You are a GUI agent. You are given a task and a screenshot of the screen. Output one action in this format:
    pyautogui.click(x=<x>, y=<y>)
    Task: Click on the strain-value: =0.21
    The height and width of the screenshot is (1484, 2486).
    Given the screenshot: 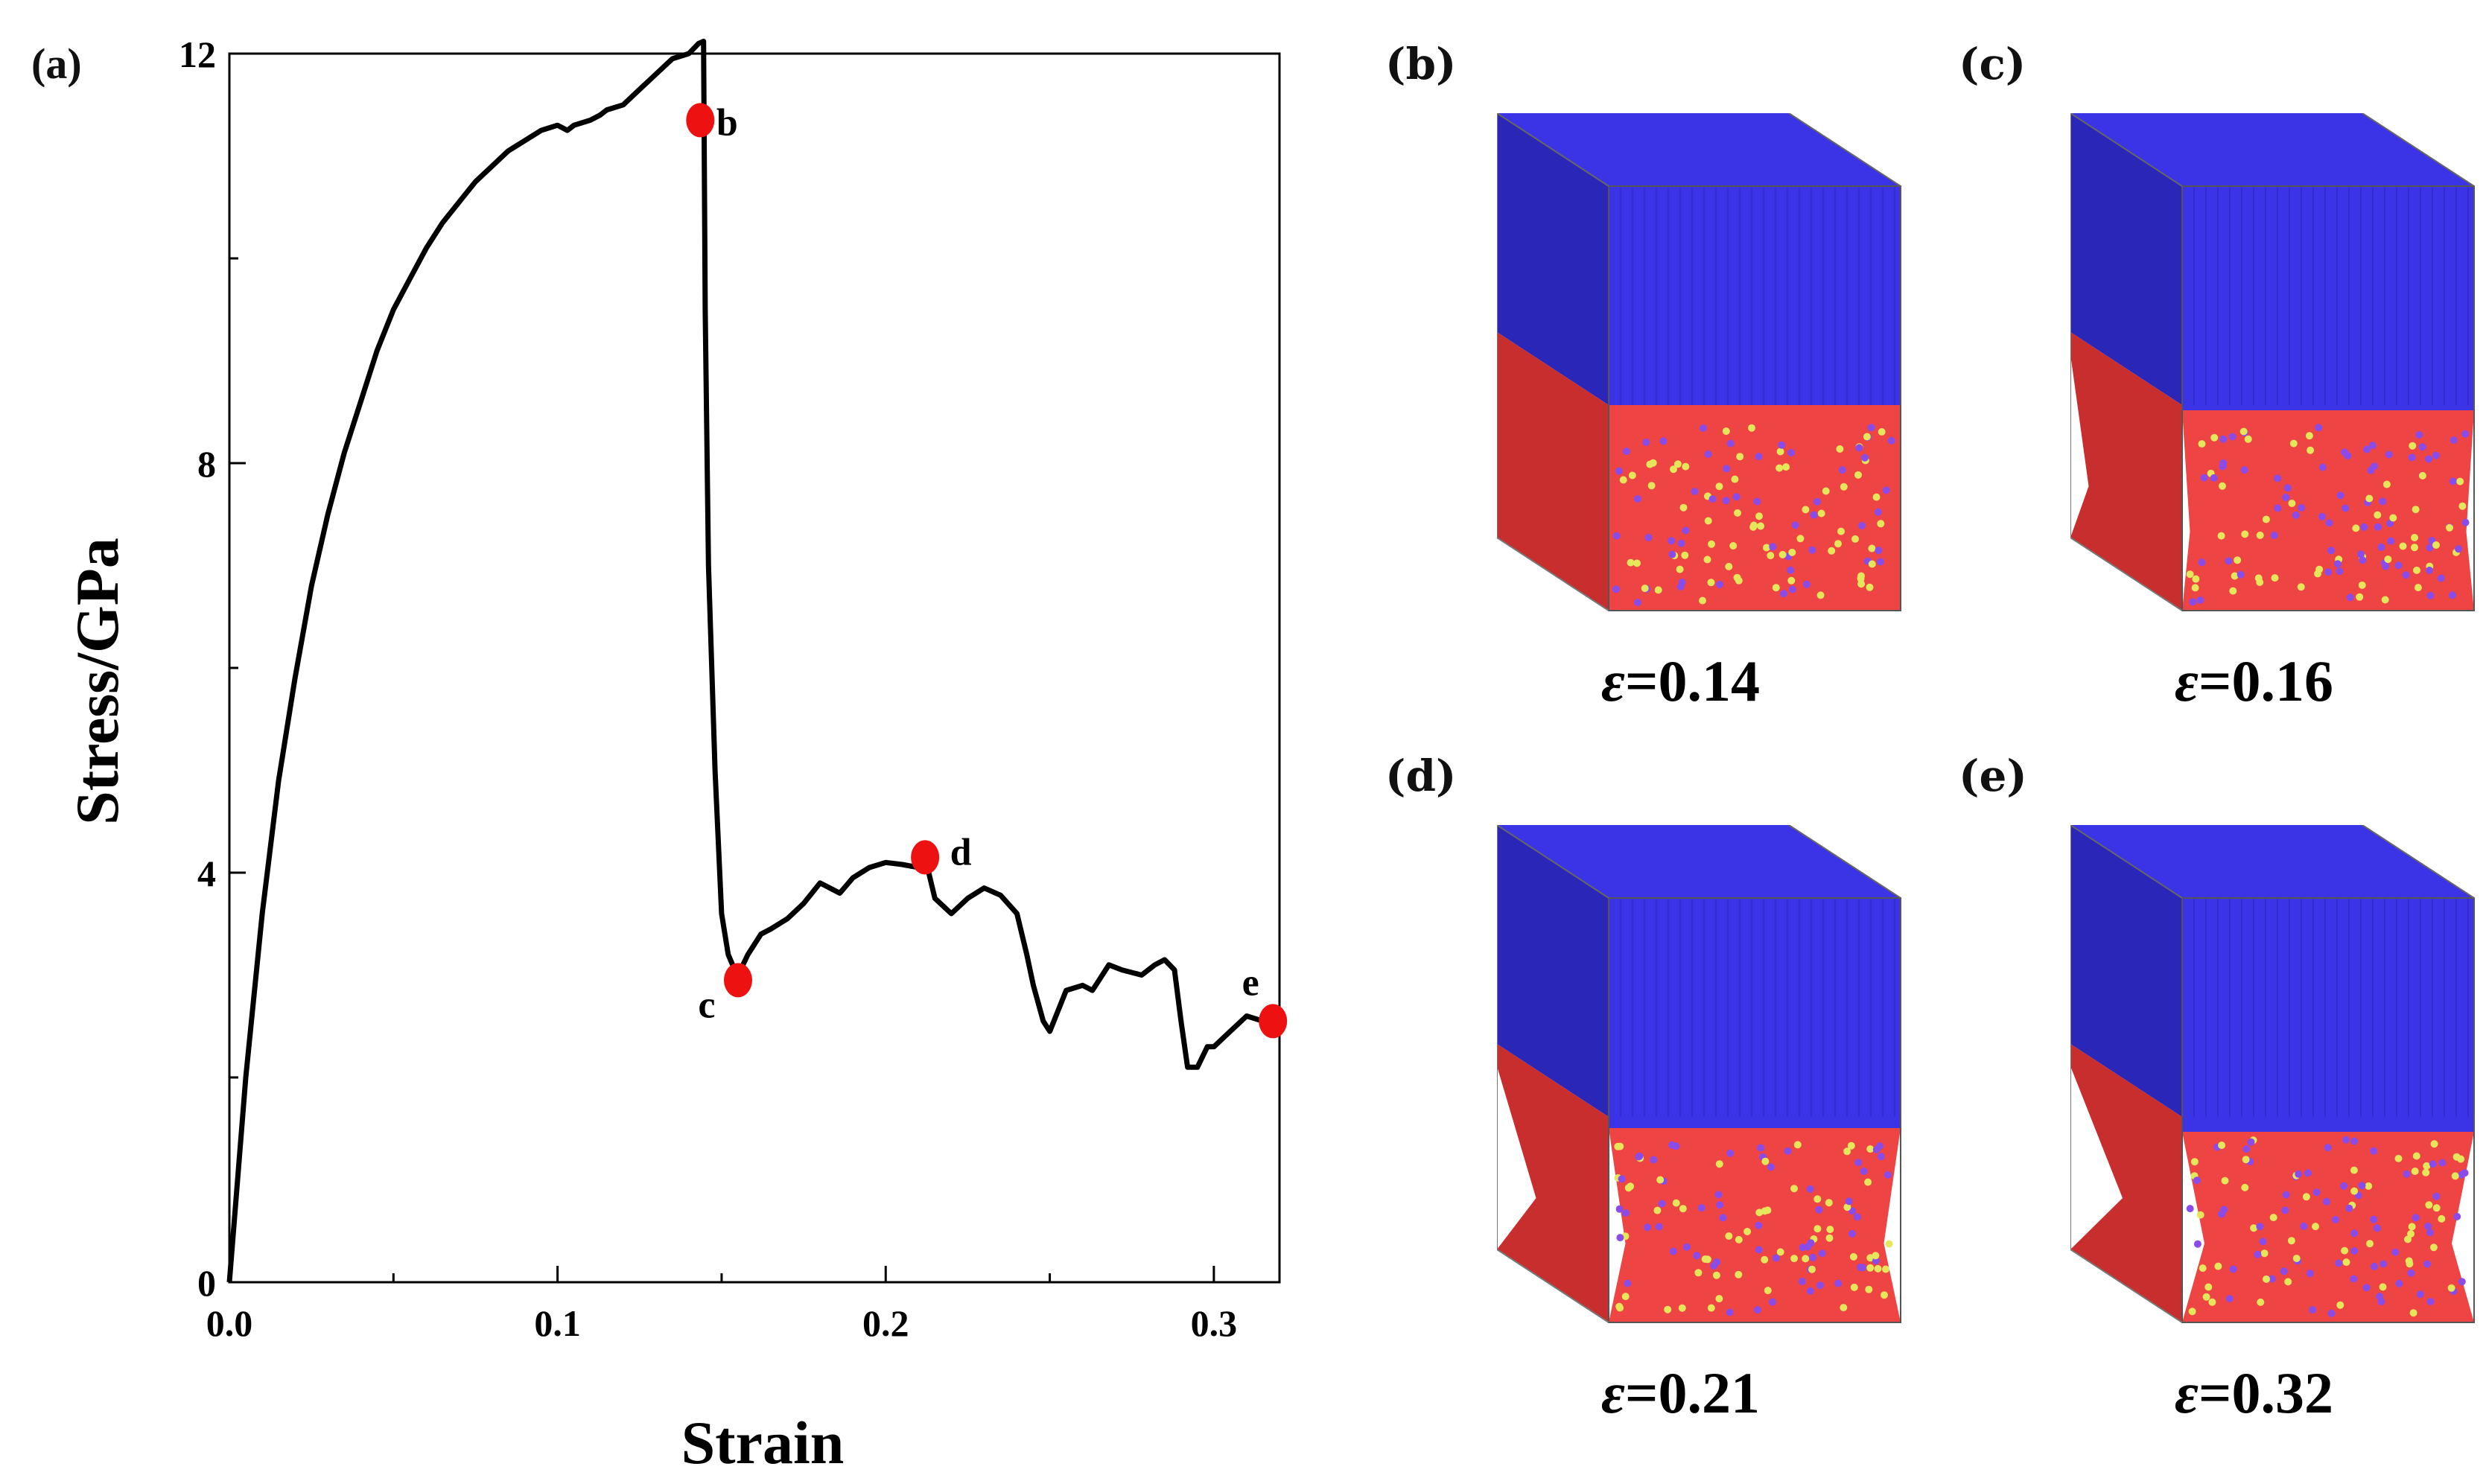 What is the action you would take?
    pyautogui.click(x=1693, y=1392)
    